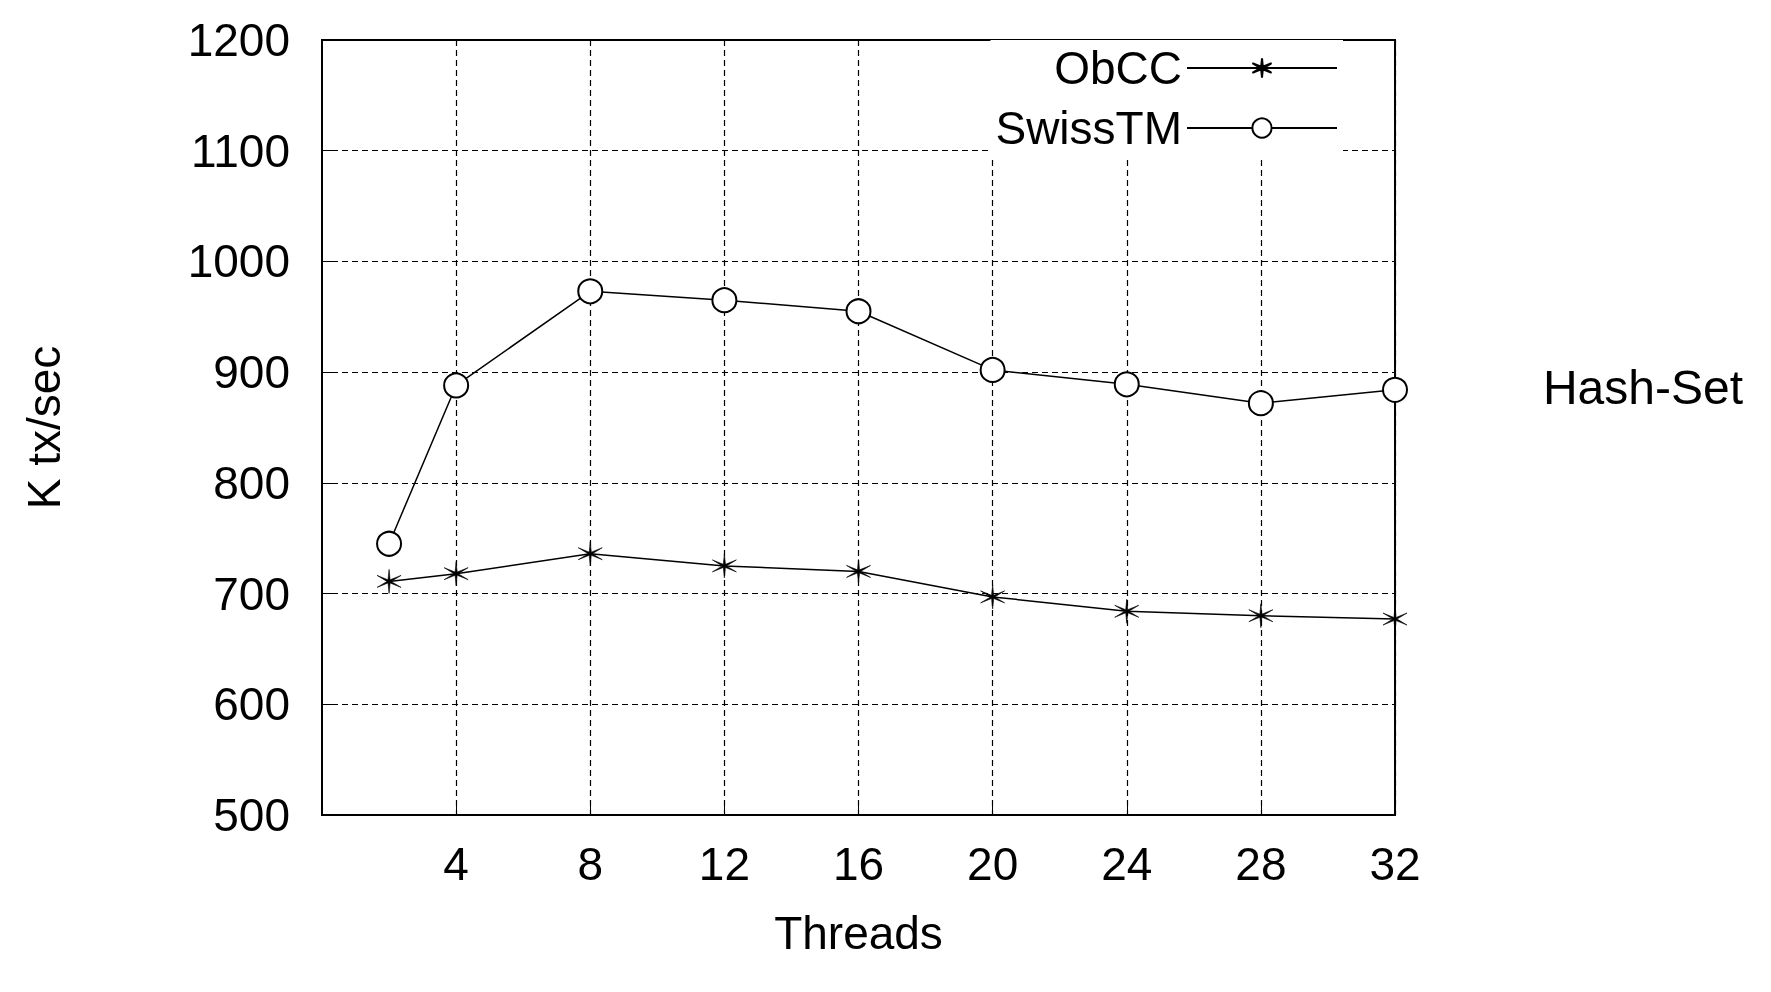 This screenshot has width=1771, height=992. What do you see at coordinates (251, 372) in the screenshot?
I see `y-tick-label: 900` at bounding box center [251, 372].